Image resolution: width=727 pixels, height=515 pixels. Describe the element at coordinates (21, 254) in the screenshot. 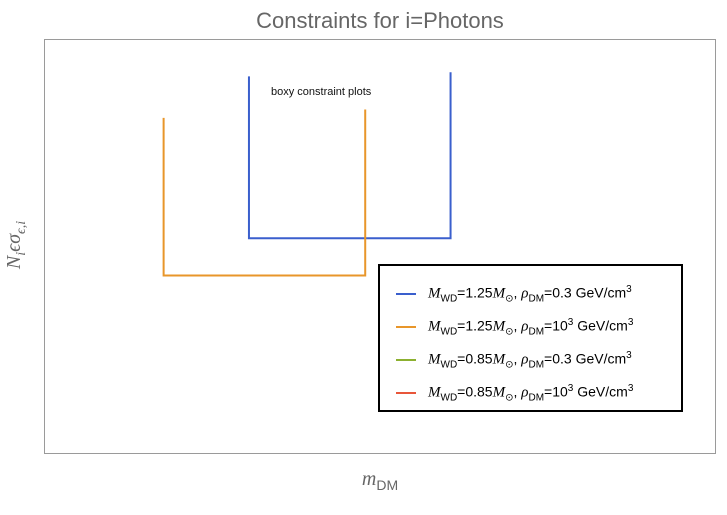

I see `y-axis-sub1: i` at that location.